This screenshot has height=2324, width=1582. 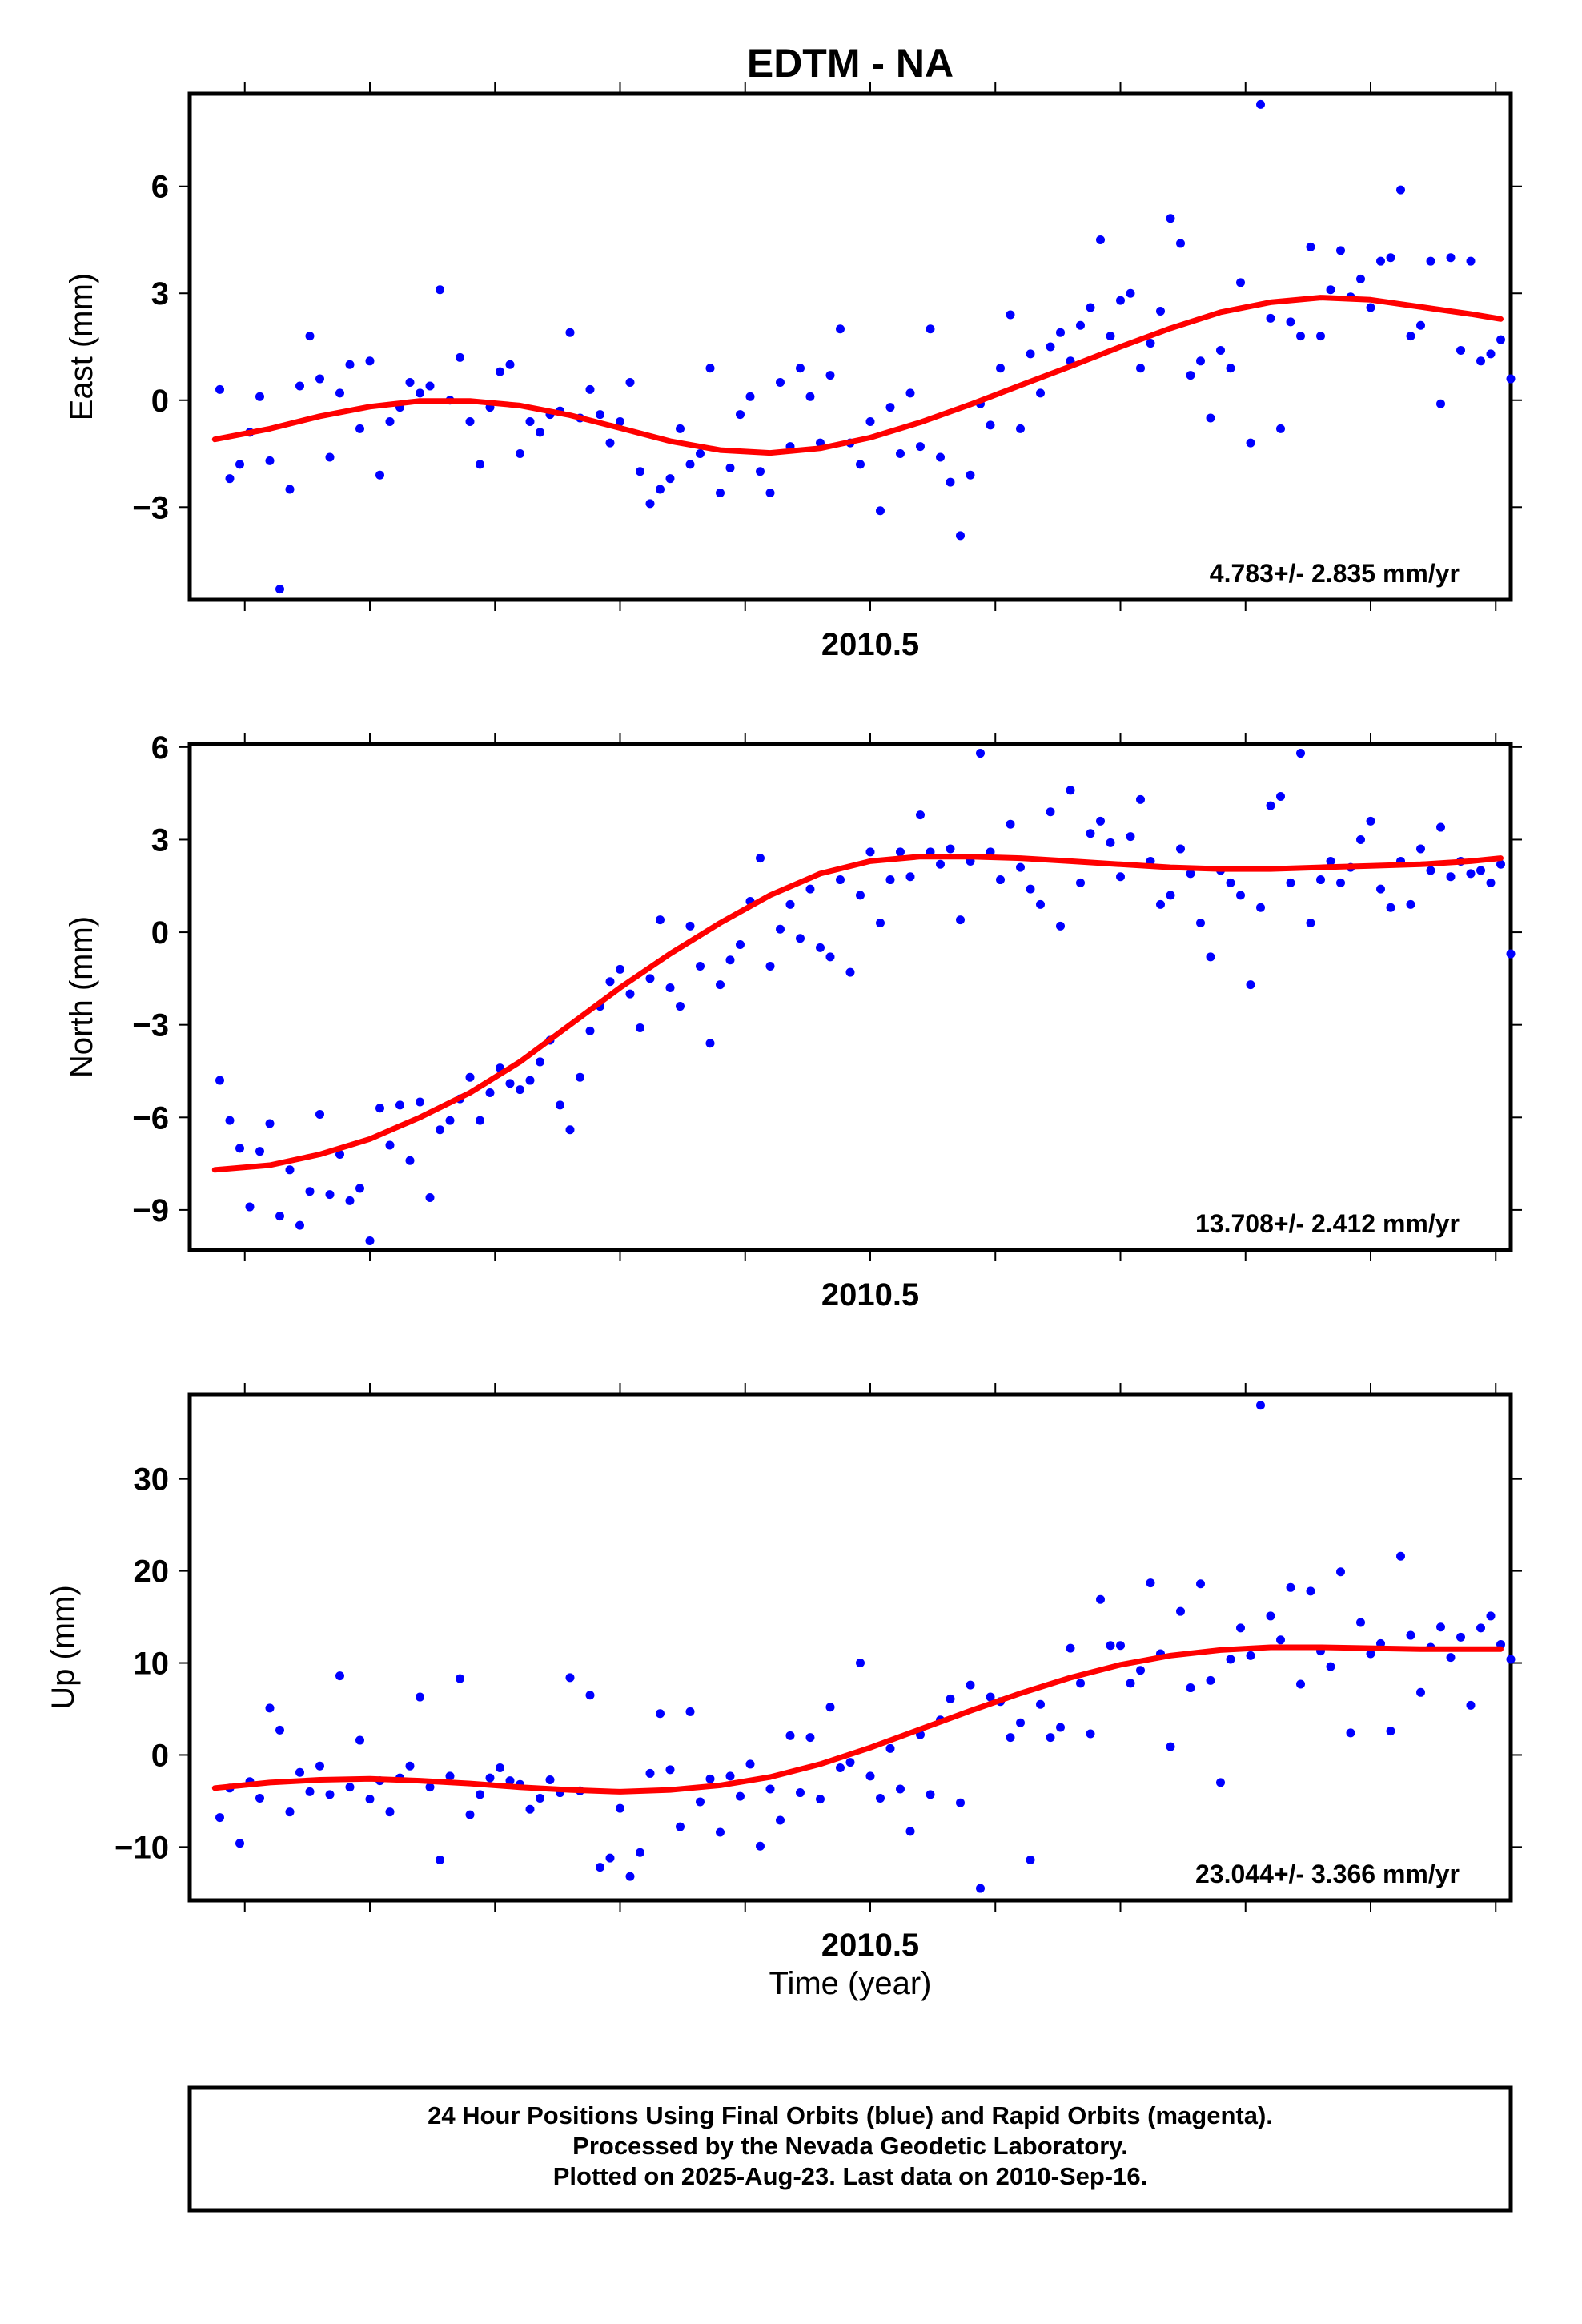 I want to click on east-x-tick-label: 2010.5, so click(x=870, y=644).